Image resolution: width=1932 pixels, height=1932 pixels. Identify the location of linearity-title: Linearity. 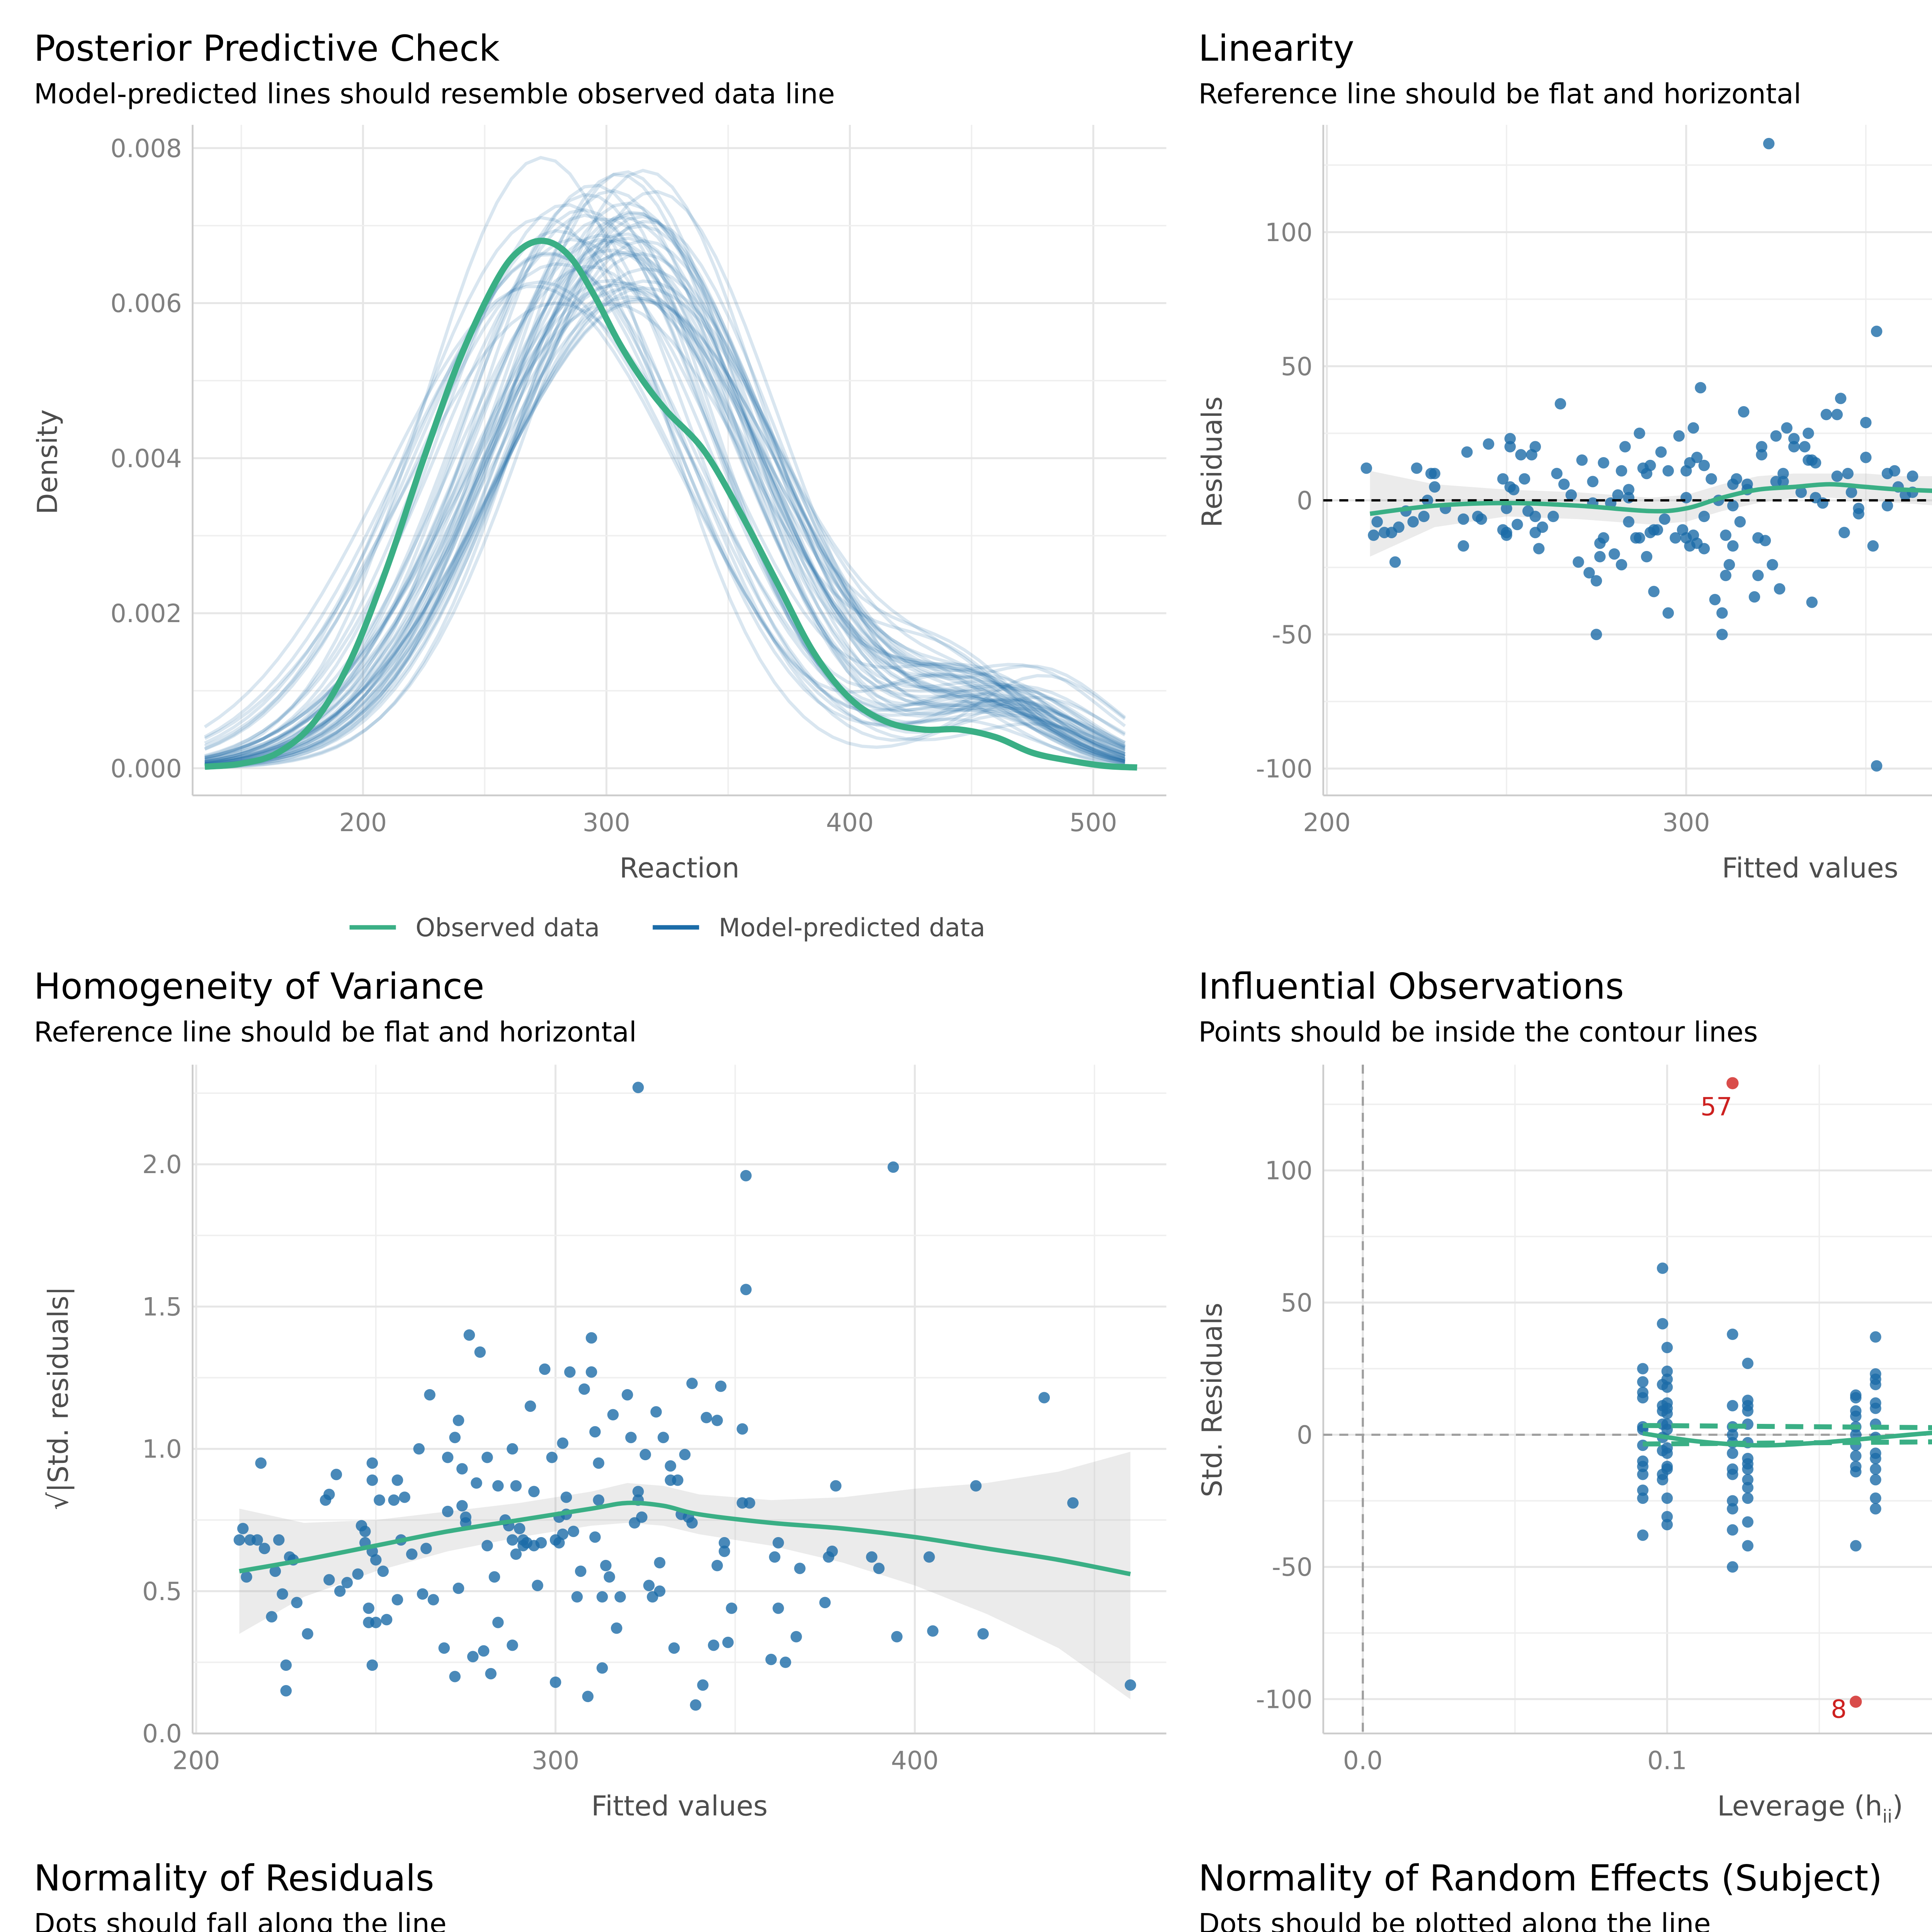
(1276, 48).